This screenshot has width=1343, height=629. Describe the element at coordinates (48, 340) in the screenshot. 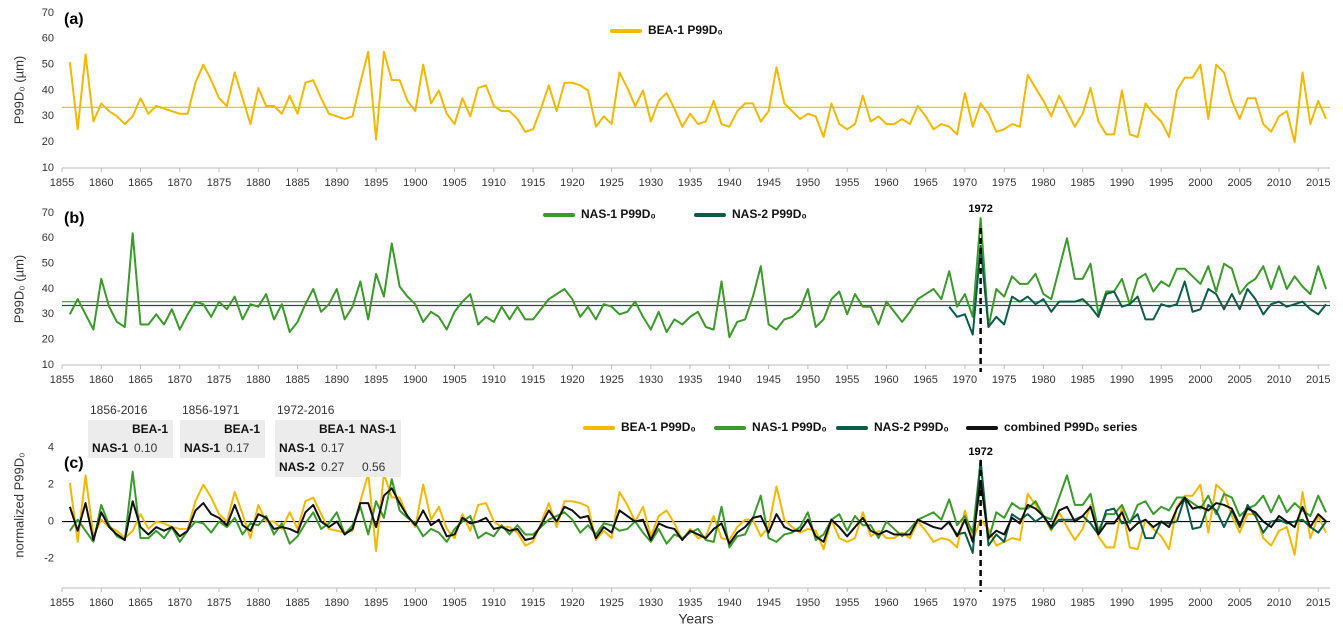

I see `y-tick-label: 20` at that location.